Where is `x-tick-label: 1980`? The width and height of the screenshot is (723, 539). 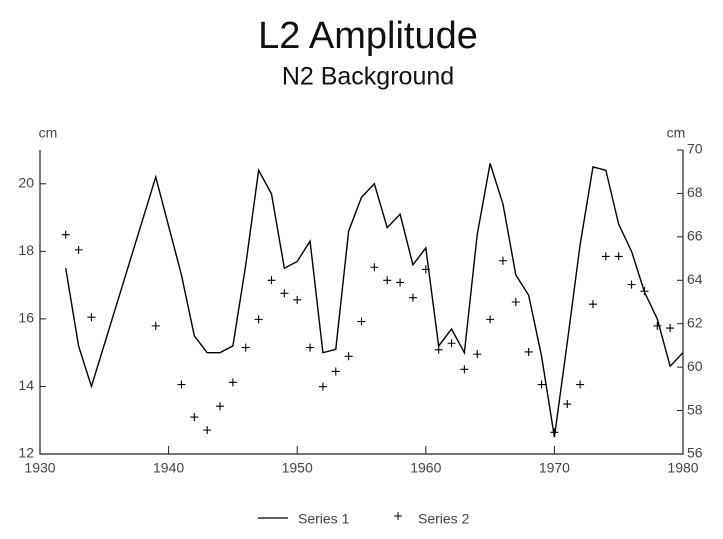
x-tick-label: 1980 is located at coordinates (682, 468).